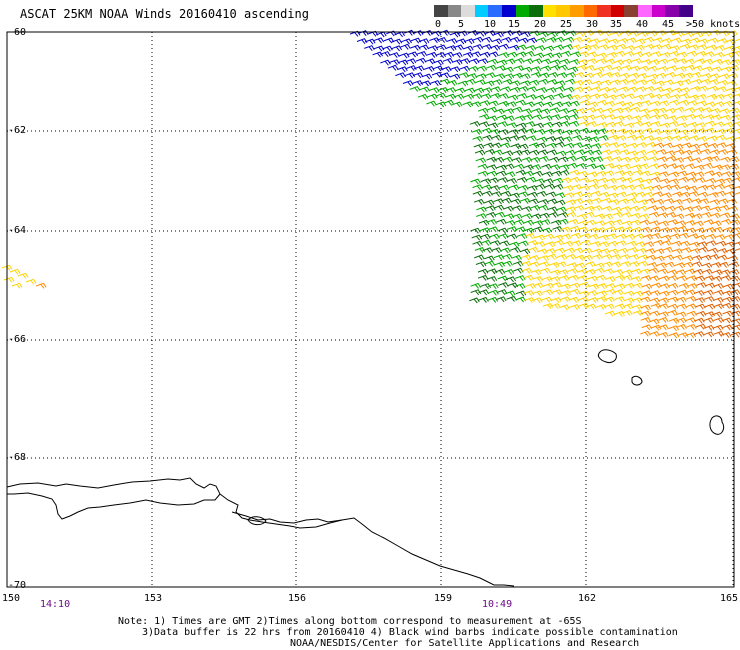 The width and height of the screenshot is (740, 650). Describe the element at coordinates (17, 130) in the screenshot. I see `lat-label: -62` at that location.